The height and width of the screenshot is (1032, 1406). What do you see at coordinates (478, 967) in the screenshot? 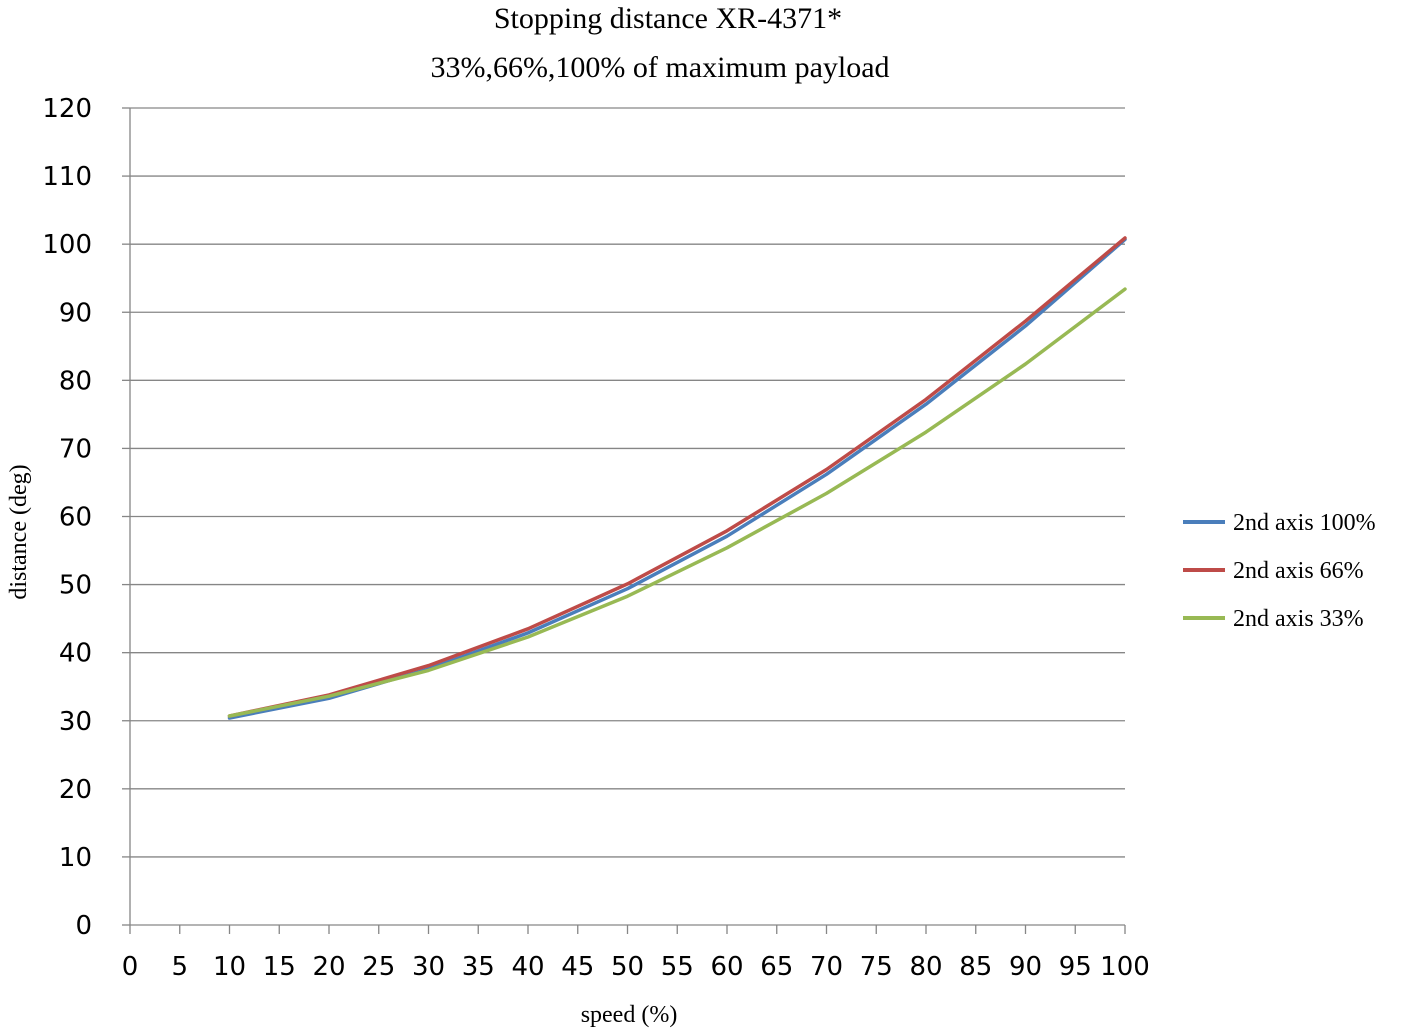
I see `x-tick-label: 35` at bounding box center [478, 967].